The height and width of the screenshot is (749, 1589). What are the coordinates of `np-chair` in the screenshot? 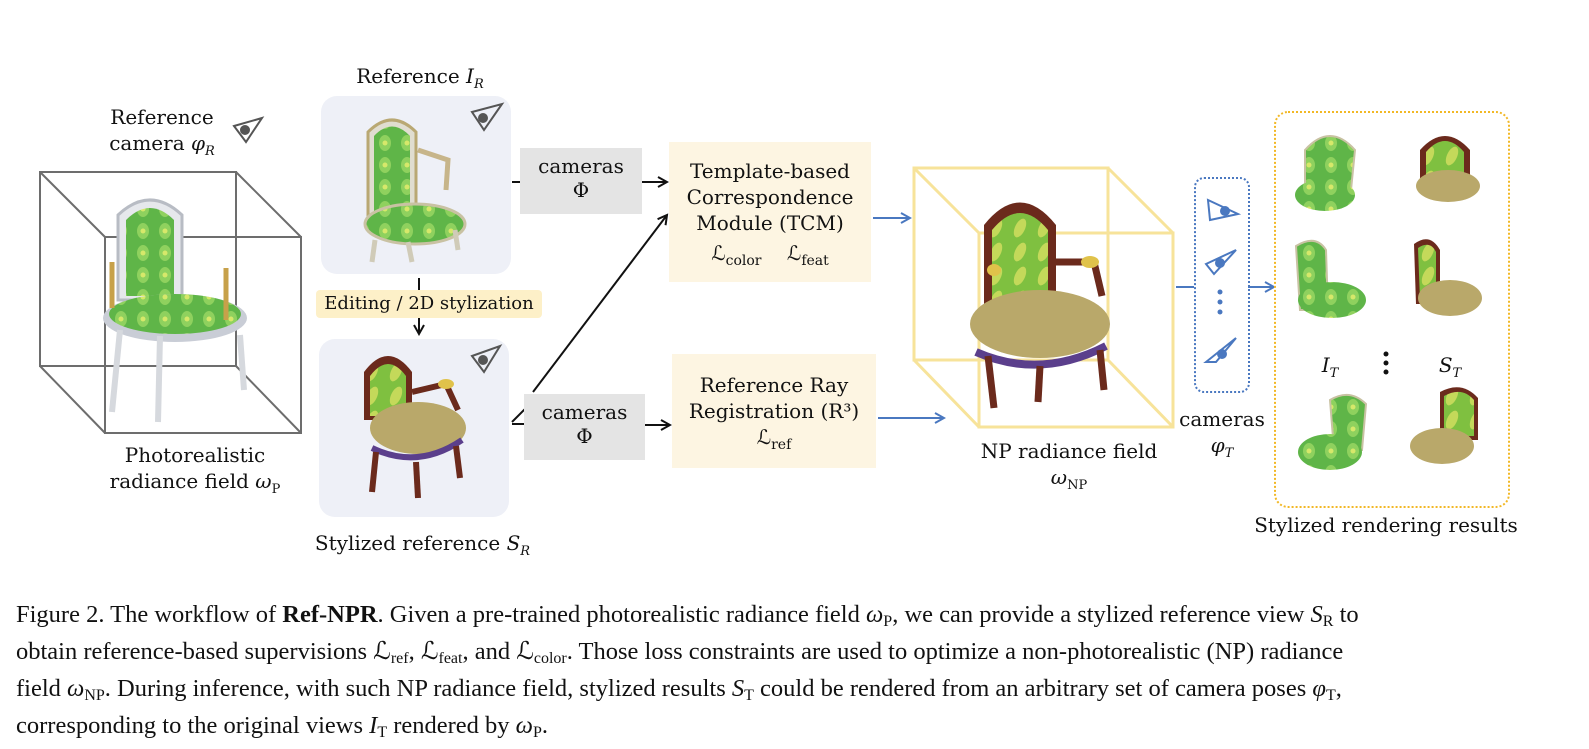 It's located at (1040, 305).